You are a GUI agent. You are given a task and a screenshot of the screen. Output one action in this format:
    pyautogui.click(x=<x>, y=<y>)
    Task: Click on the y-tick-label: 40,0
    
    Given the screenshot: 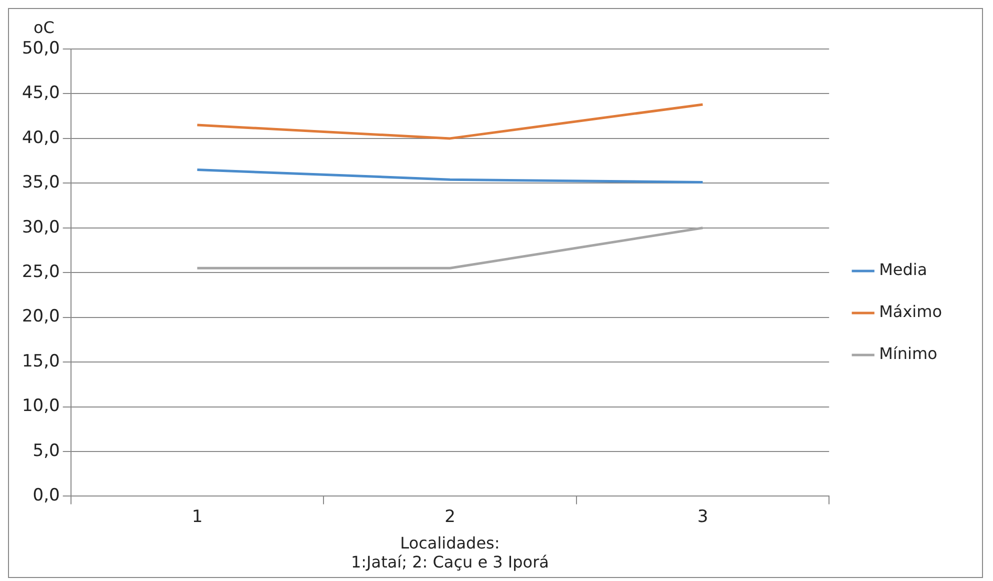 What is the action you would take?
    pyautogui.click(x=41, y=138)
    